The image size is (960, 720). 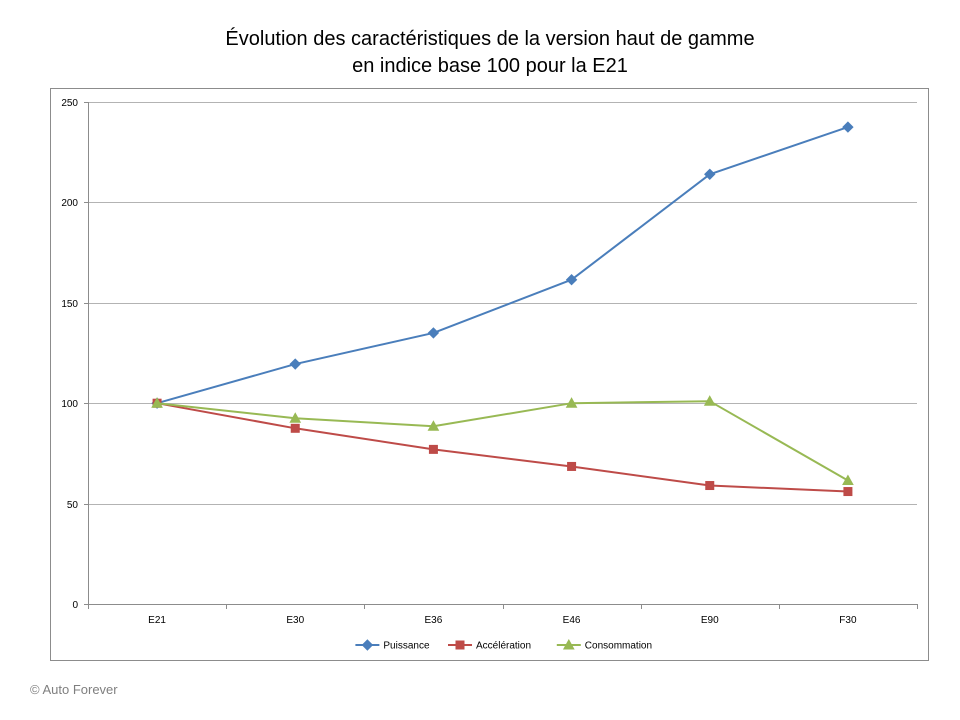 I want to click on legend-label: Consommation, so click(x=618, y=646).